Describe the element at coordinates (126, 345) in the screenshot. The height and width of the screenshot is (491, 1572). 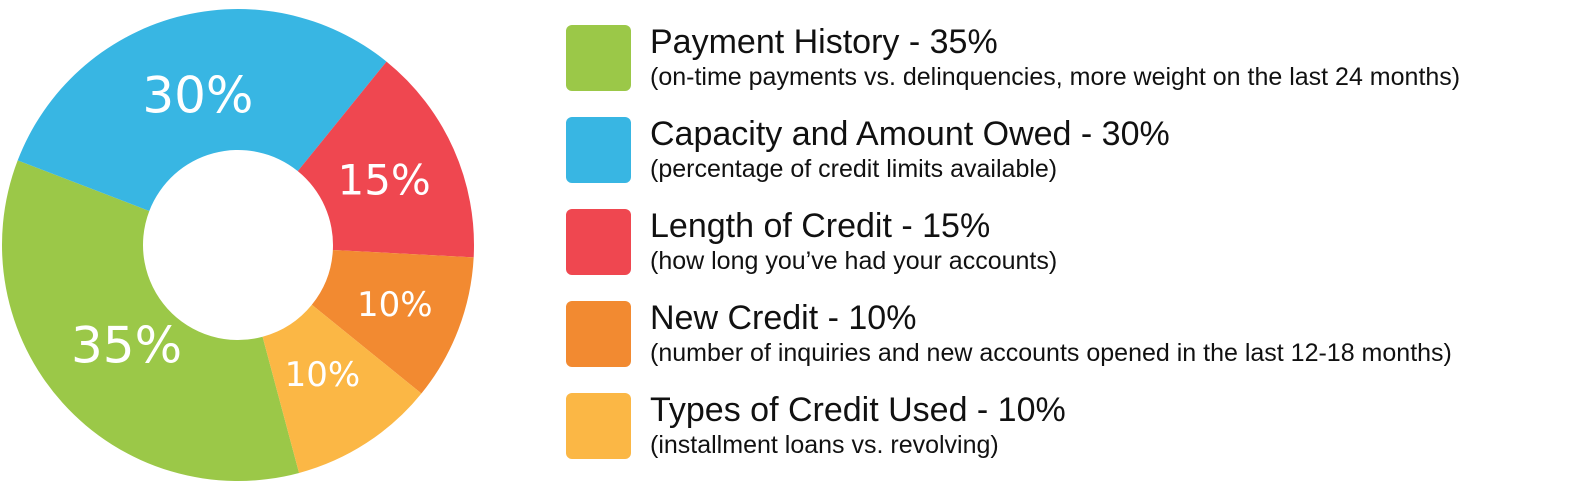
I see `slice-label: 35%` at that location.